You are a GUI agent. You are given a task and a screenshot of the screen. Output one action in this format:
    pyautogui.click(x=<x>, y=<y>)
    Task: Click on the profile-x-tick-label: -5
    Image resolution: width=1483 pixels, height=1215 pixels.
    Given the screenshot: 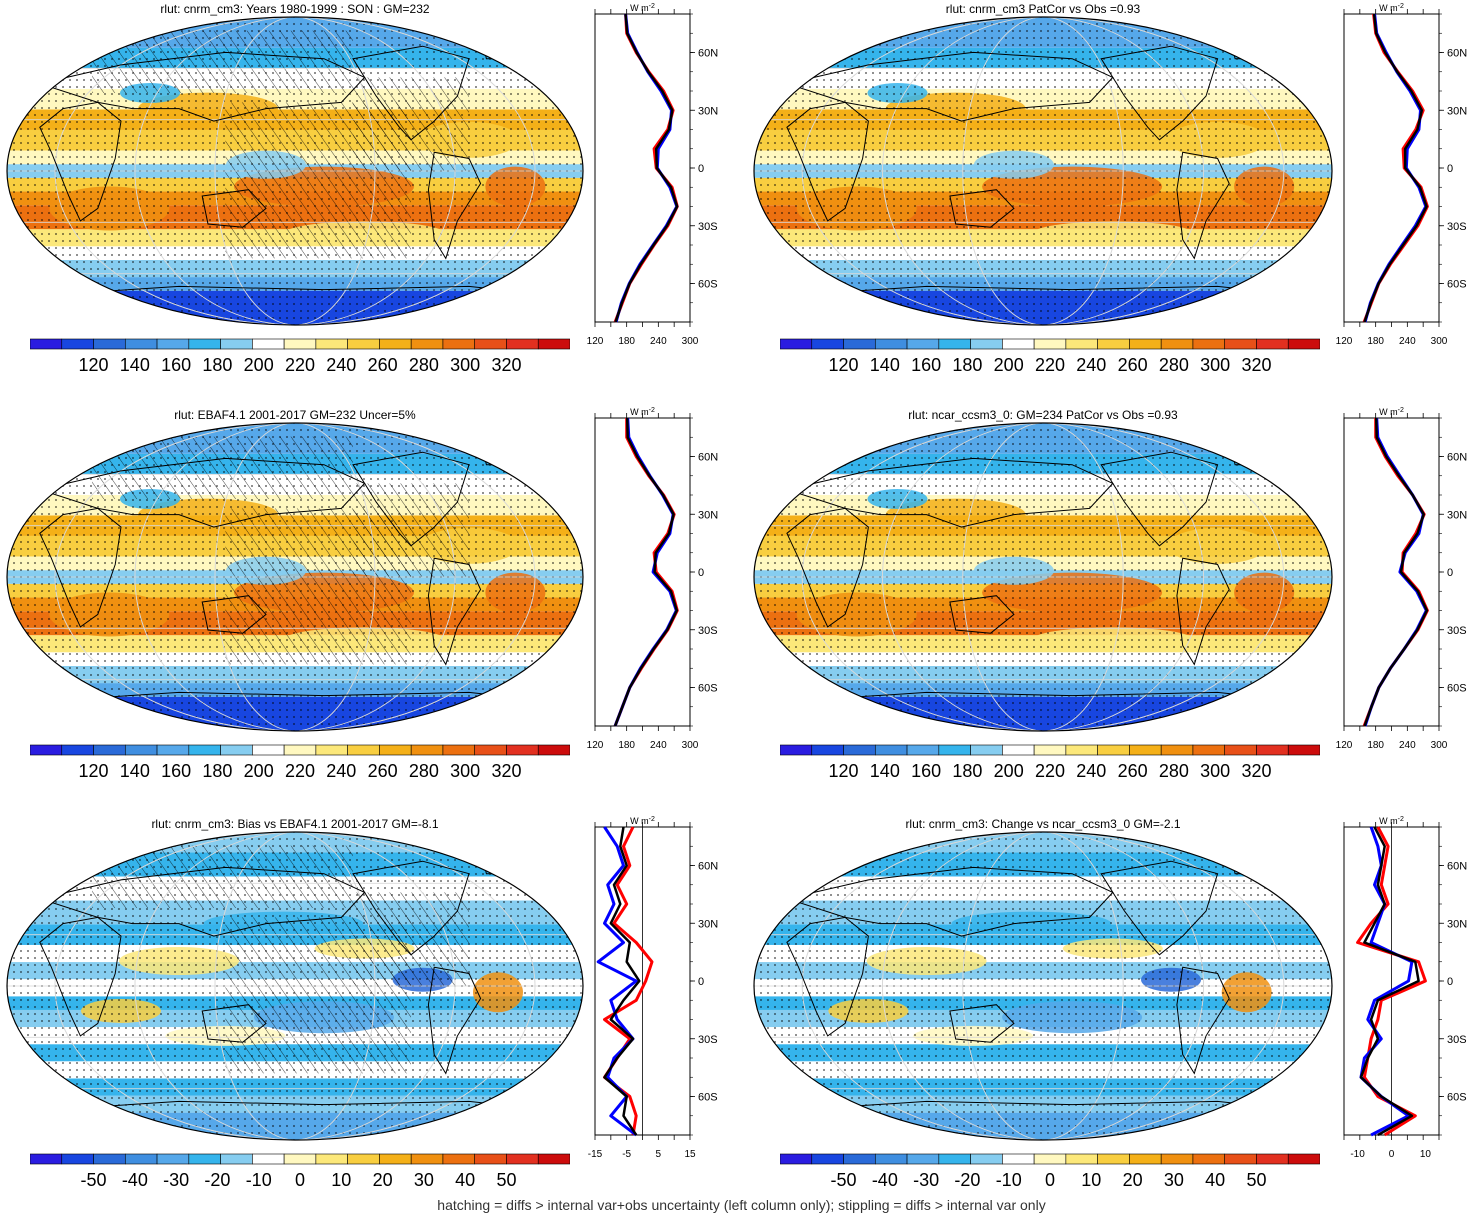 What is the action you would take?
    pyautogui.click(x=626, y=1154)
    